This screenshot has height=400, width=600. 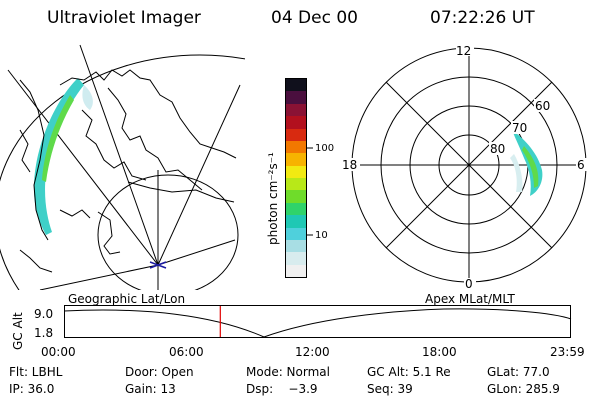 What do you see at coordinates (312, 352) in the screenshot?
I see `timeline-x-tick-1200: 12:00` at bounding box center [312, 352].